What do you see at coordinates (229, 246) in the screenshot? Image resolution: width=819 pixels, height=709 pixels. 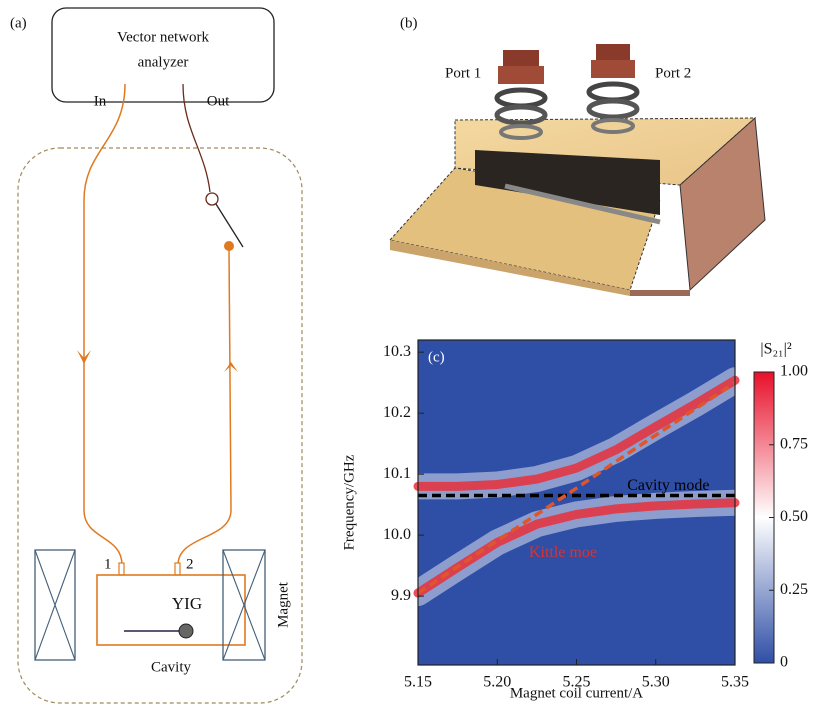 I see `switch-contact` at bounding box center [229, 246].